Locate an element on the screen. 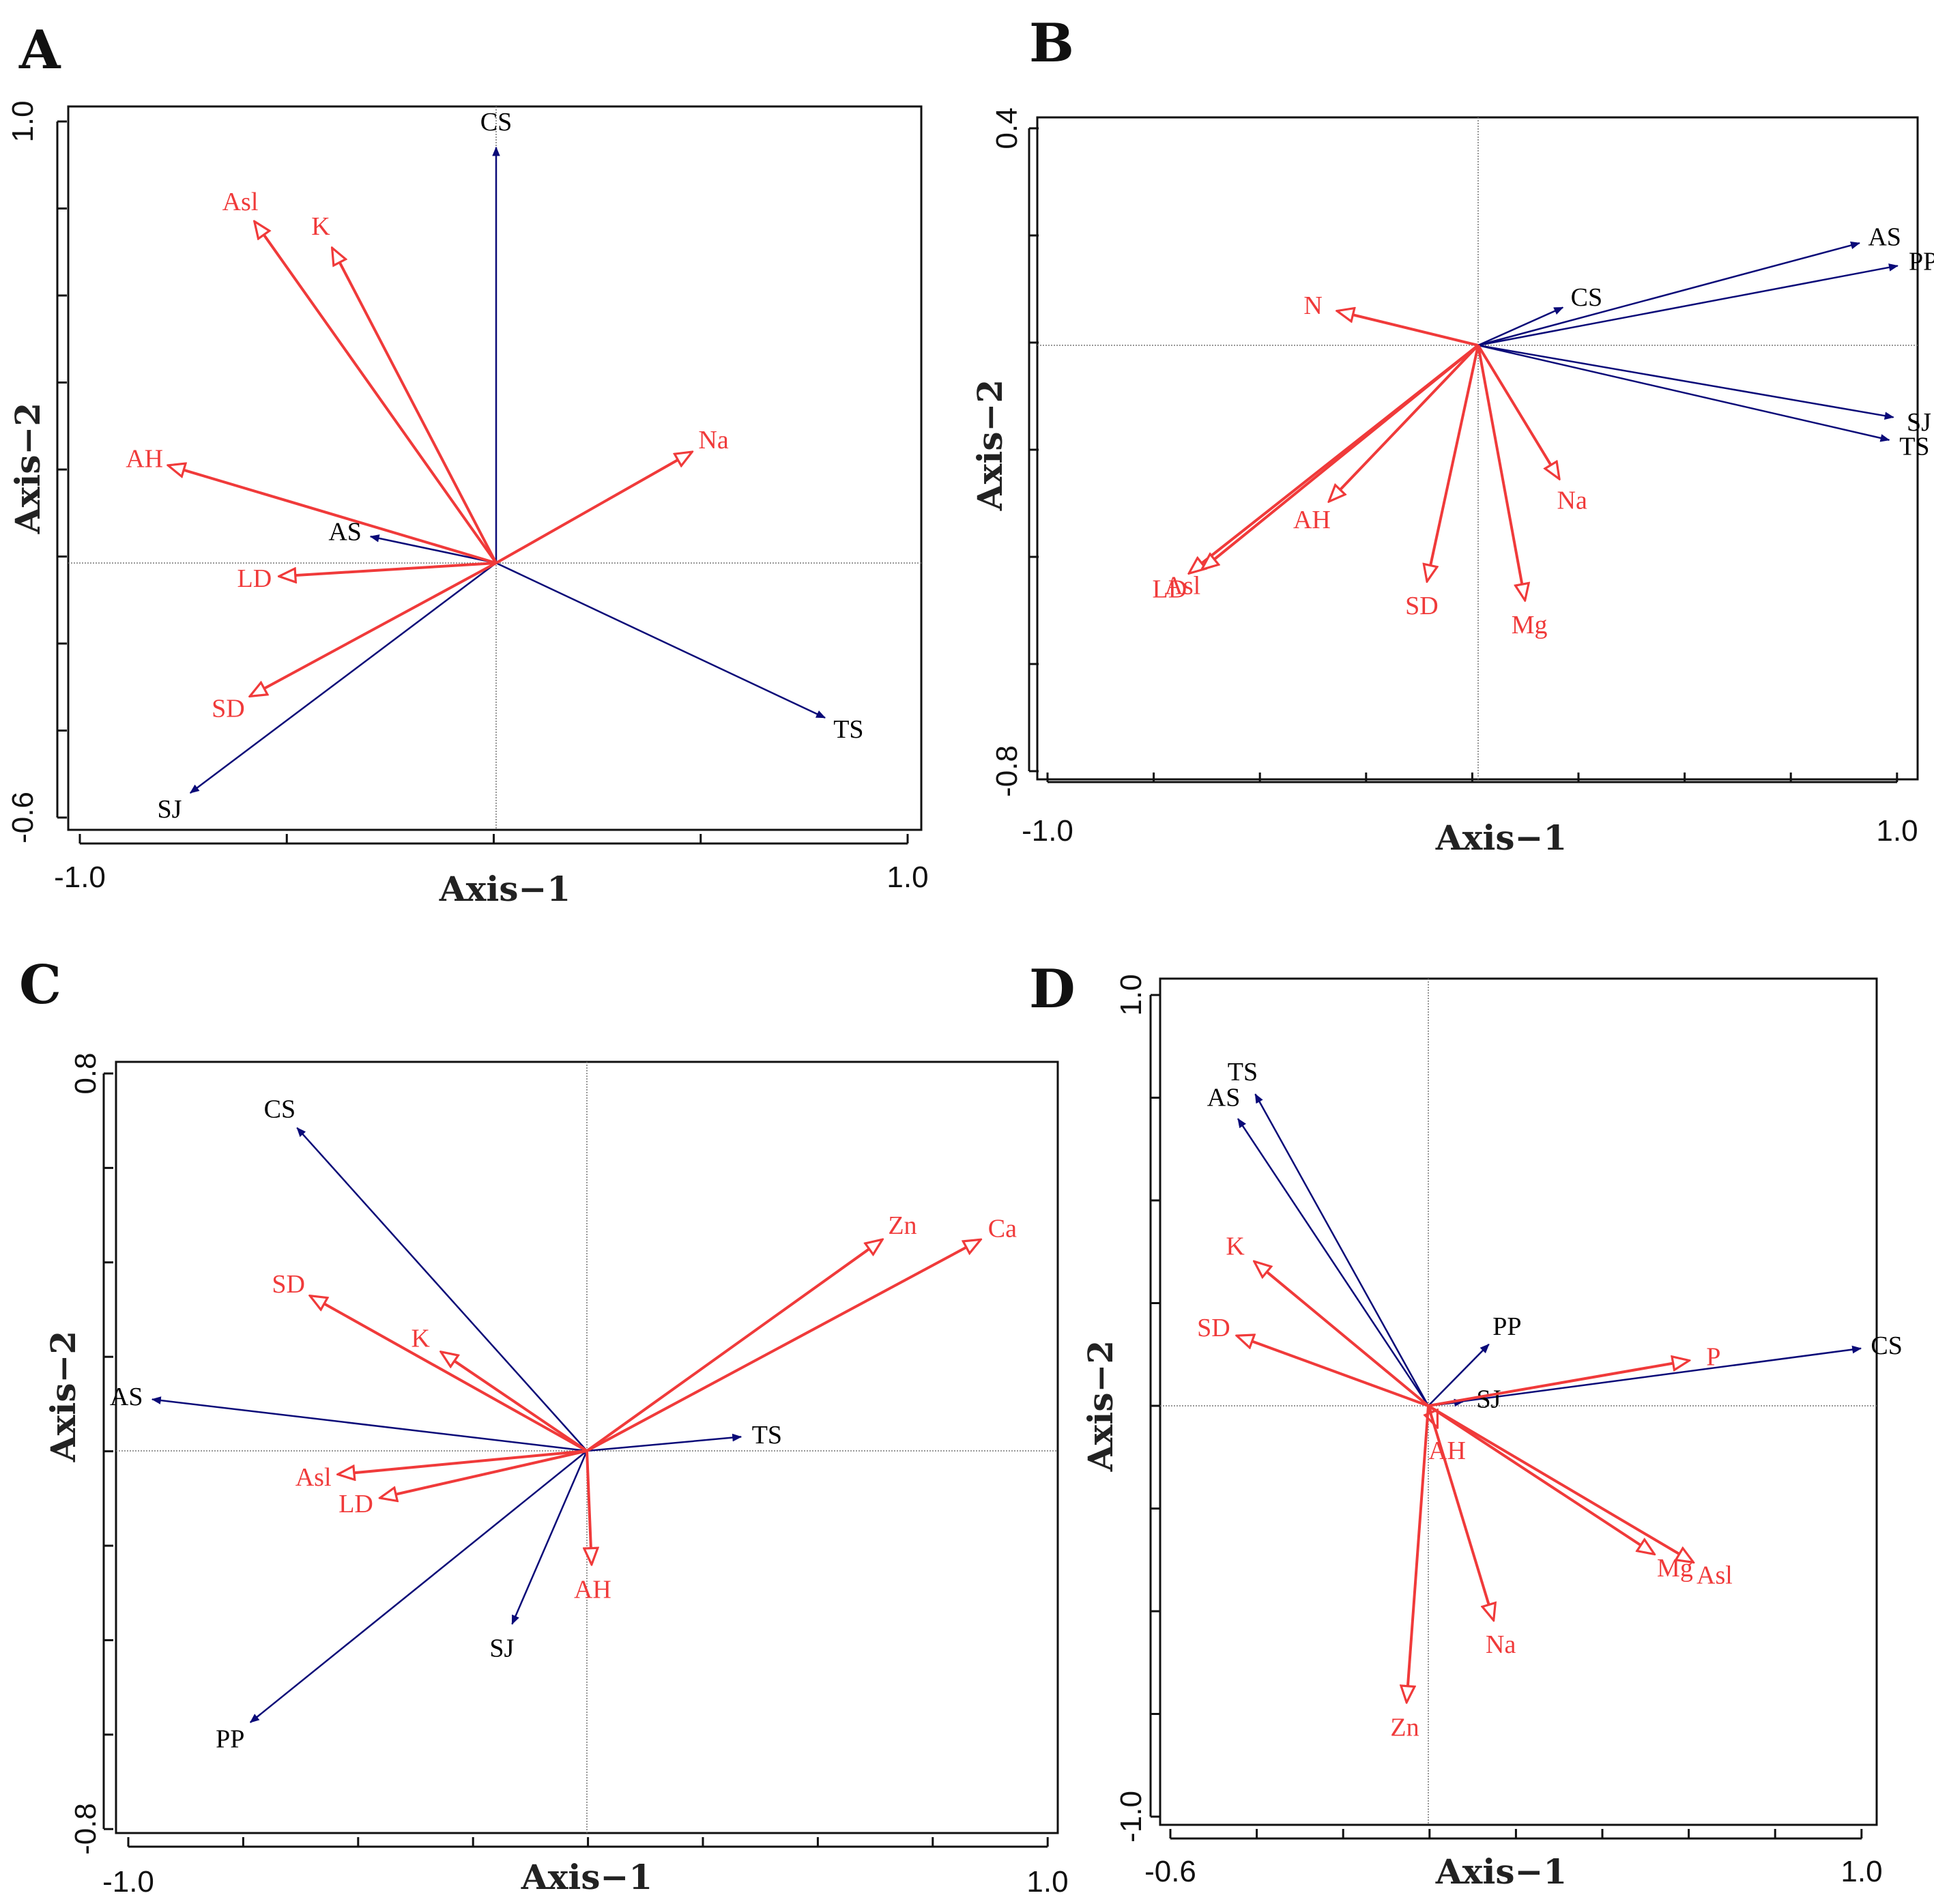 The height and width of the screenshot is (1904, 1934). panel-c-y-tick-label: -0.8 is located at coordinates (85, 1829).